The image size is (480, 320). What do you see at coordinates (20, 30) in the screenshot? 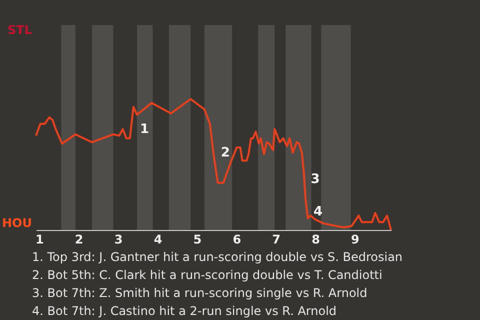
I see `text: STL` at bounding box center [20, 30].